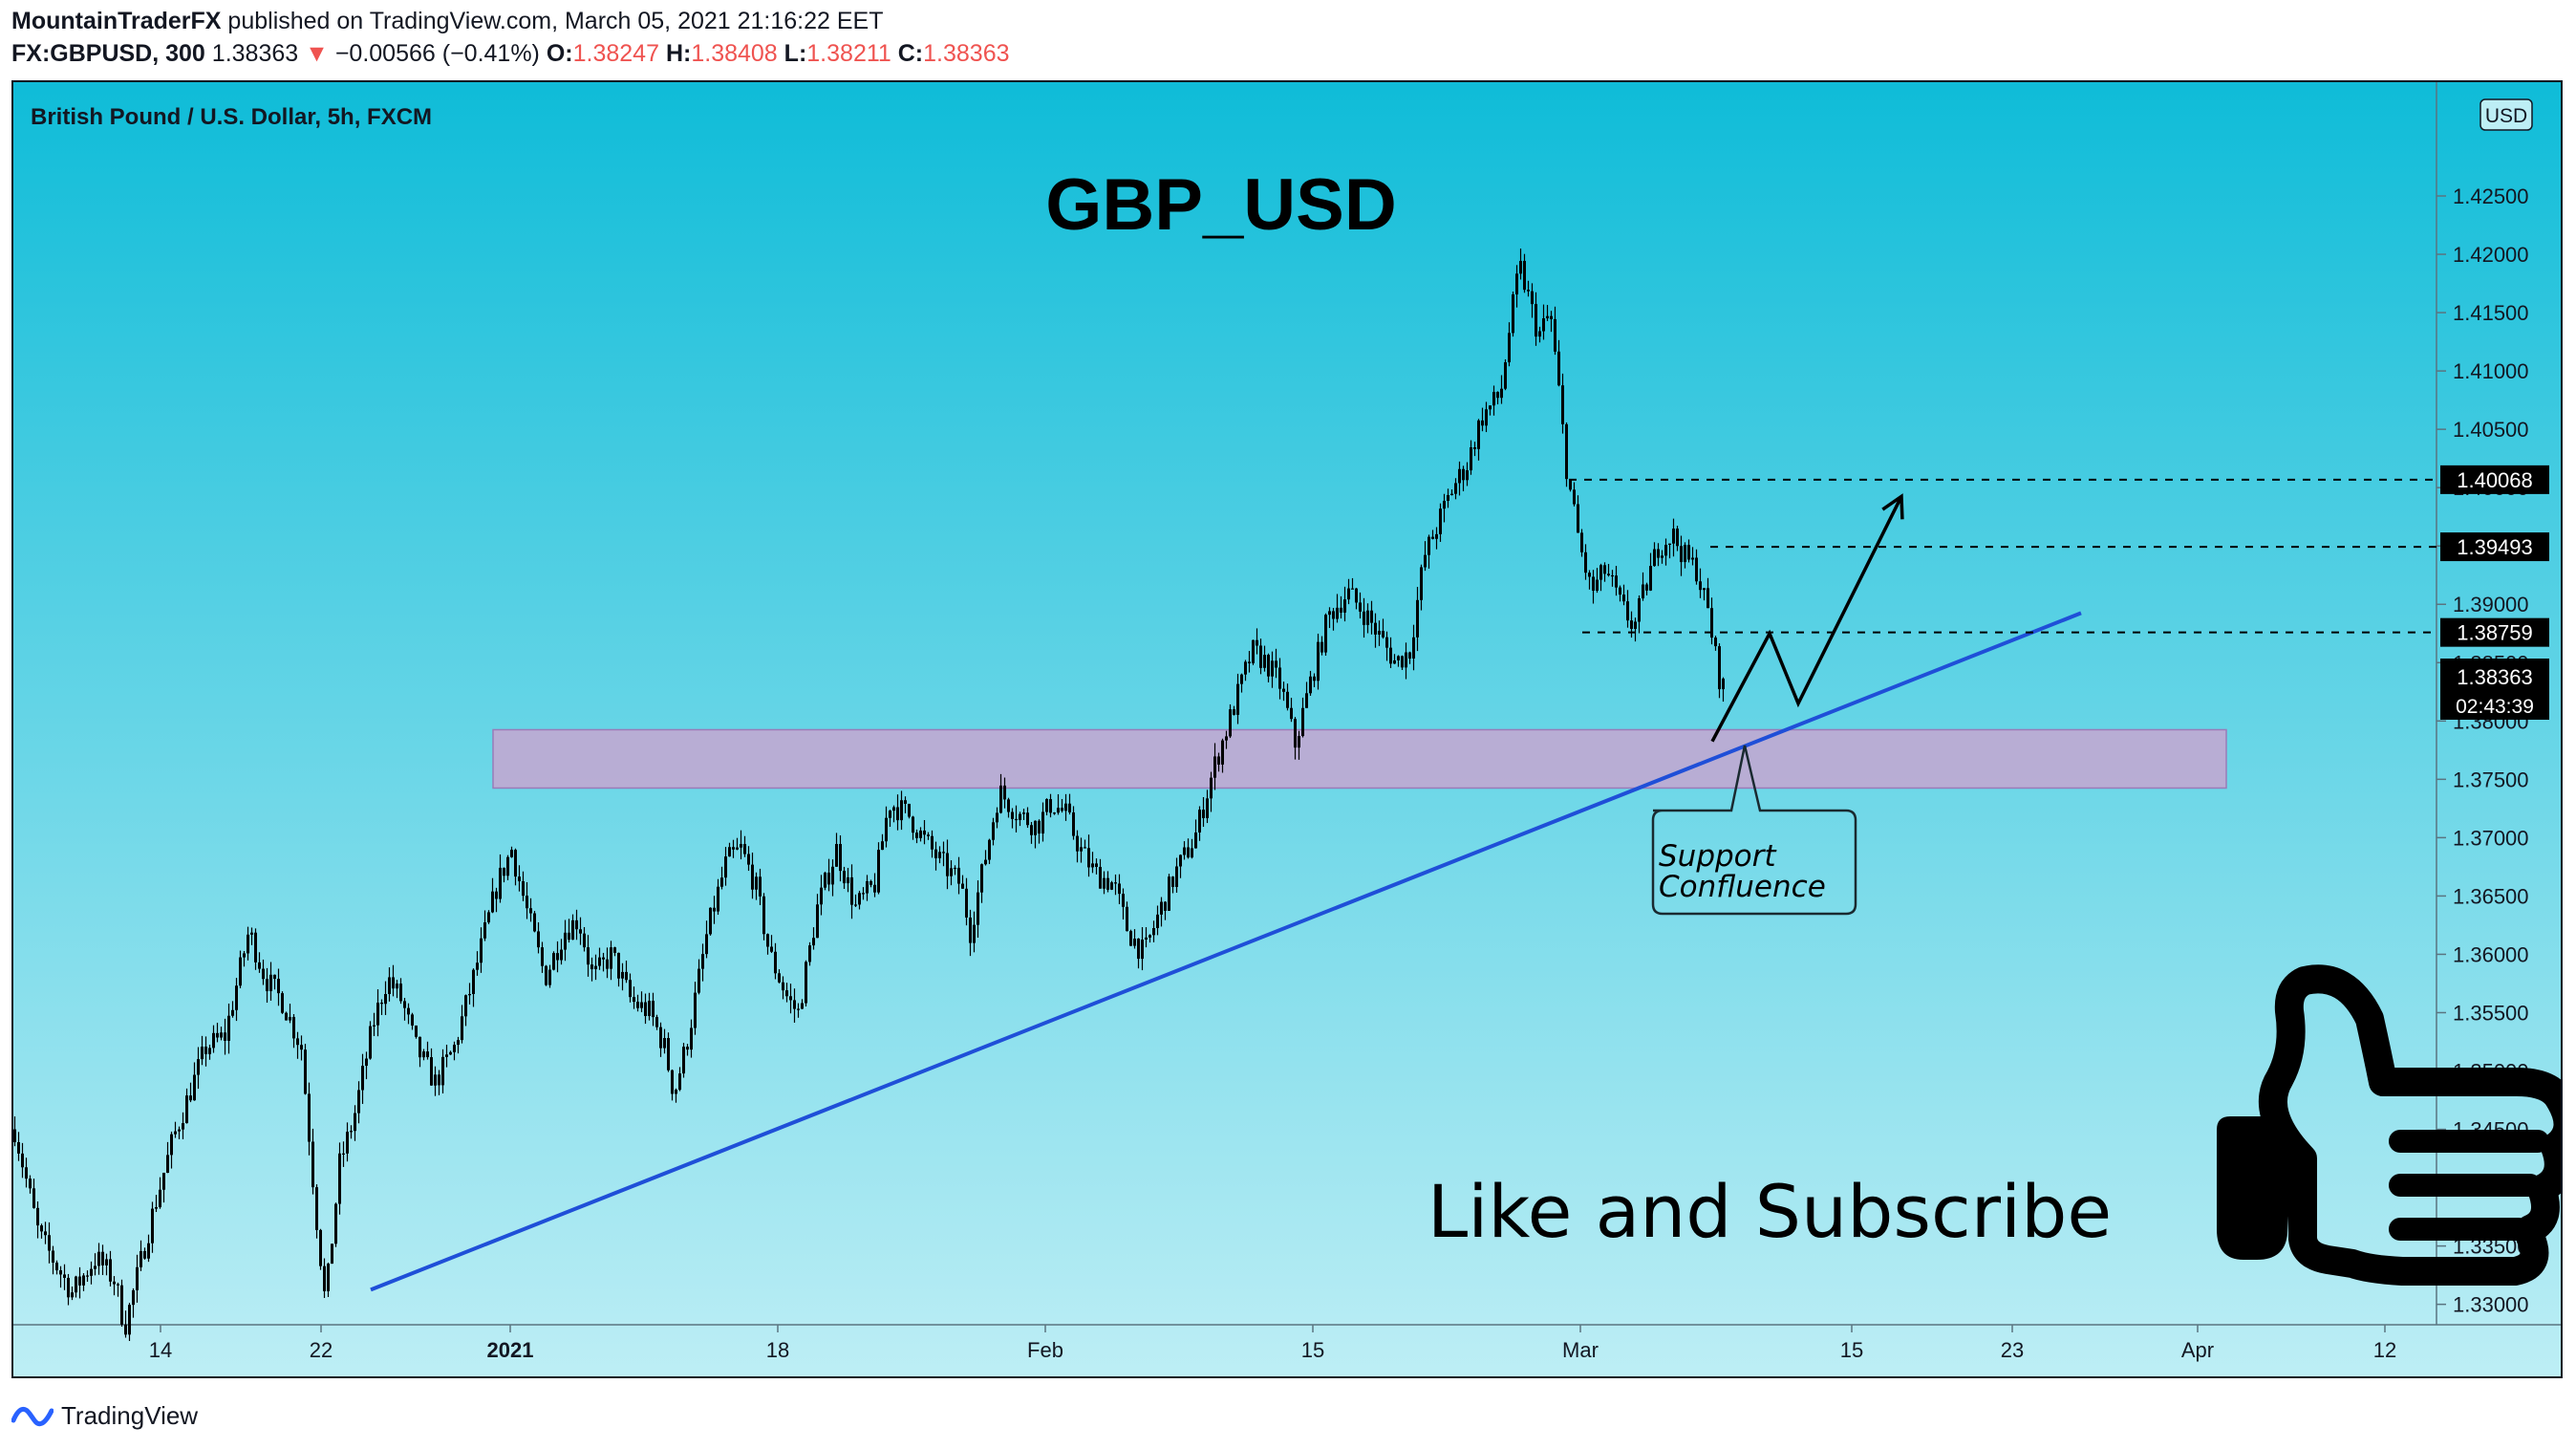  Describe the element at coordinates (2494, 592) in the screenshot. I see `price-labels: 1.40068 1.39493 1.38759 1.38363 02:43:39` at that location.